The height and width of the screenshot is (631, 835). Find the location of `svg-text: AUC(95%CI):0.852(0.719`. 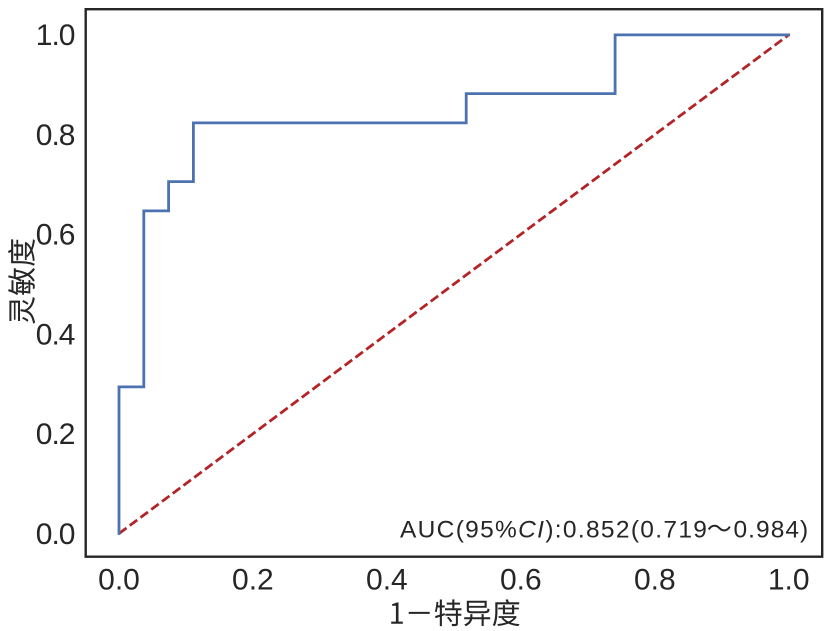

svg-text: AUC(95%CI):0.852(0.719 is located at coordinates (554, 530).